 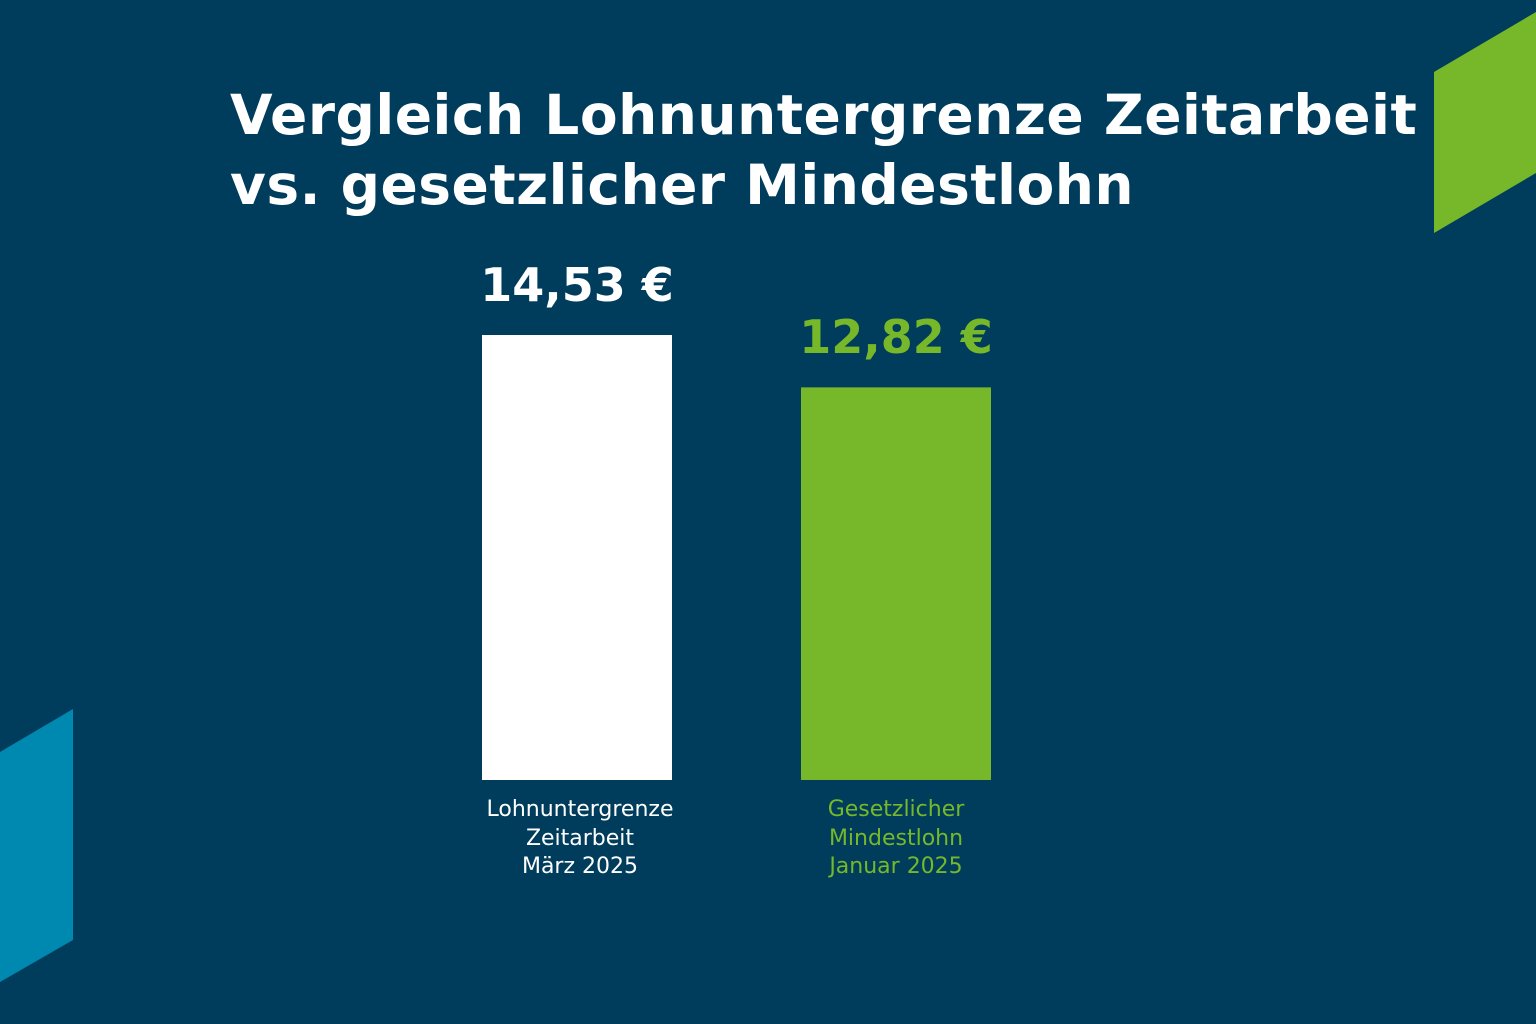 What do you see at coordinates (824, 115) in the screenshot?
I see `title-line-1: Vergleich Lohnuntergrenze Zeitarbeit` at bounding box center [824, 115].